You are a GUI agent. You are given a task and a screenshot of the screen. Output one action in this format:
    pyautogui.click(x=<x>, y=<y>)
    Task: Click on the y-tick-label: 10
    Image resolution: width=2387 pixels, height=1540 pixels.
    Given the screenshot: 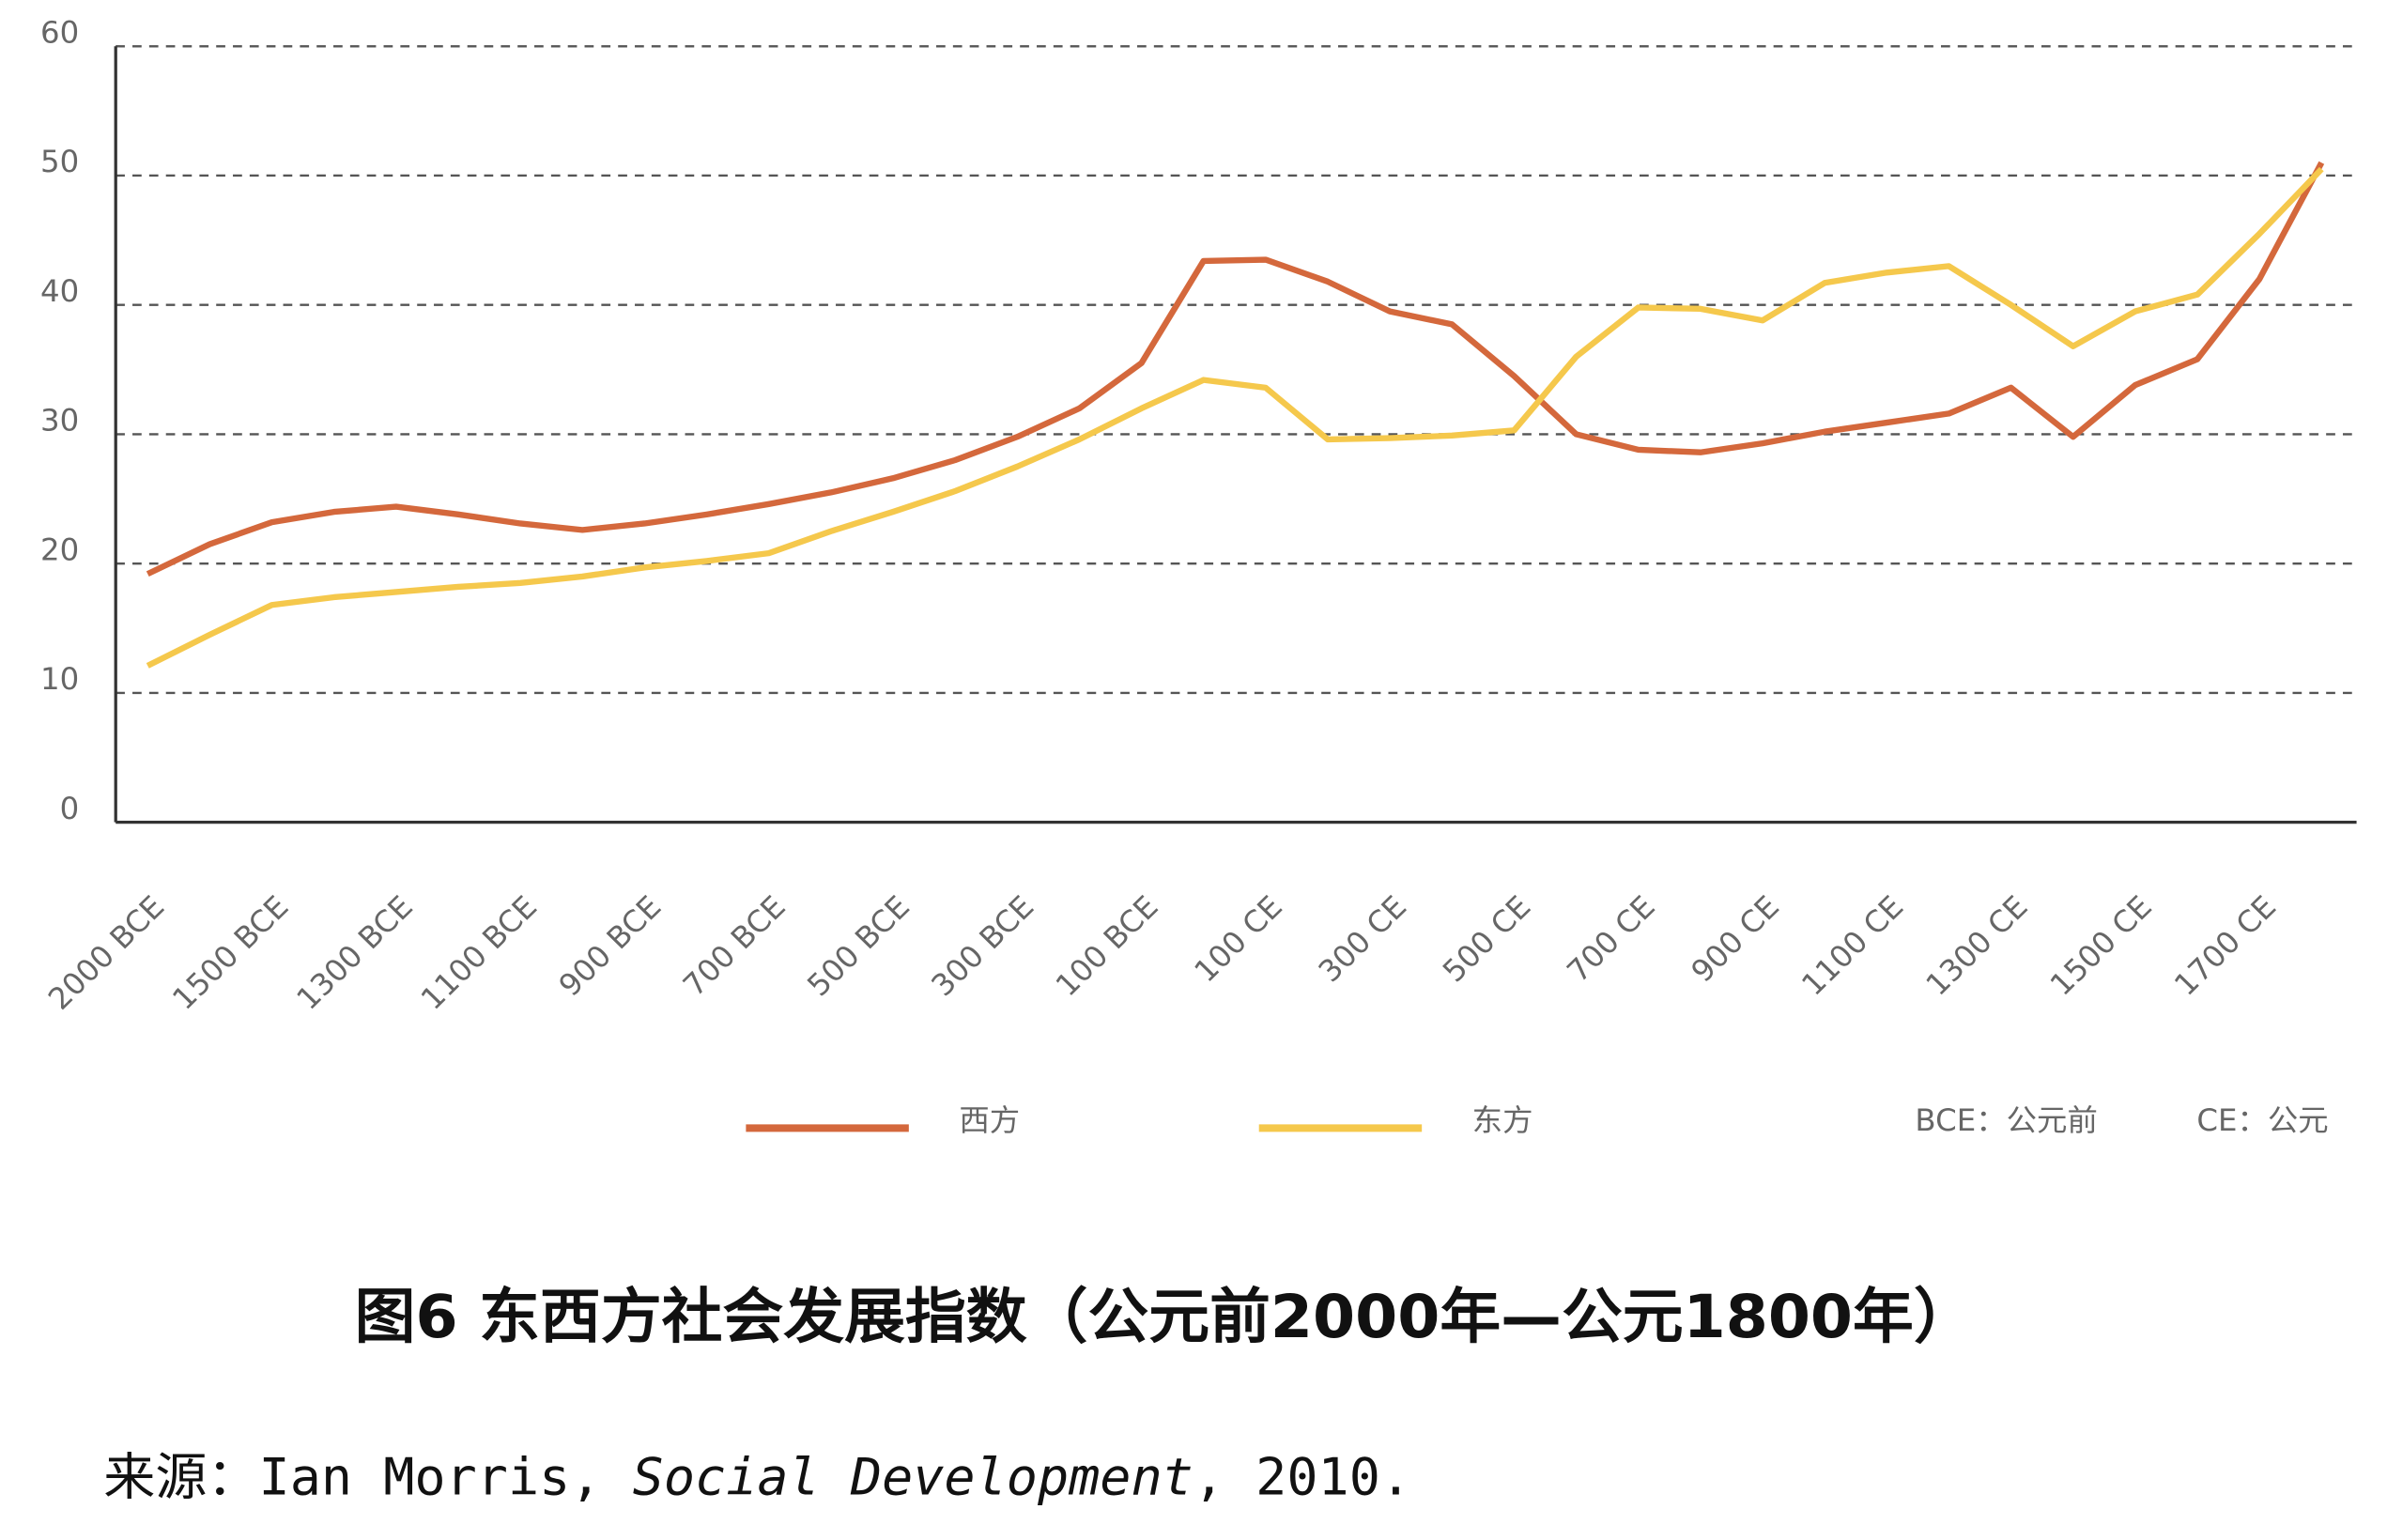 What is the action you would take?
    pyautogui.click(x=59, y=679)
    